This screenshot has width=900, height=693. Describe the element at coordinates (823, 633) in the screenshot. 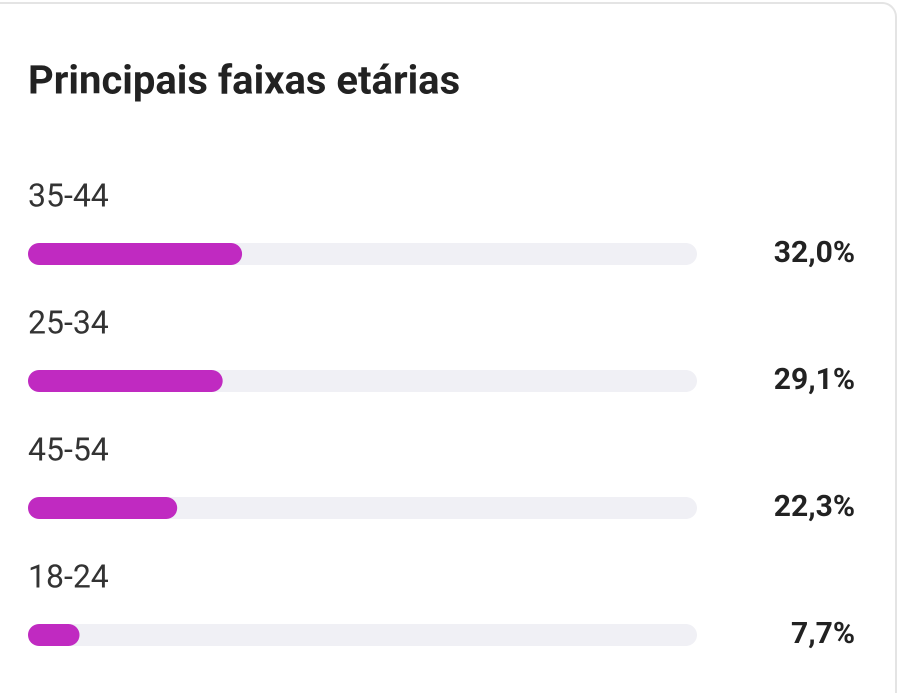

I see `value-label: 7,7%` at that location.